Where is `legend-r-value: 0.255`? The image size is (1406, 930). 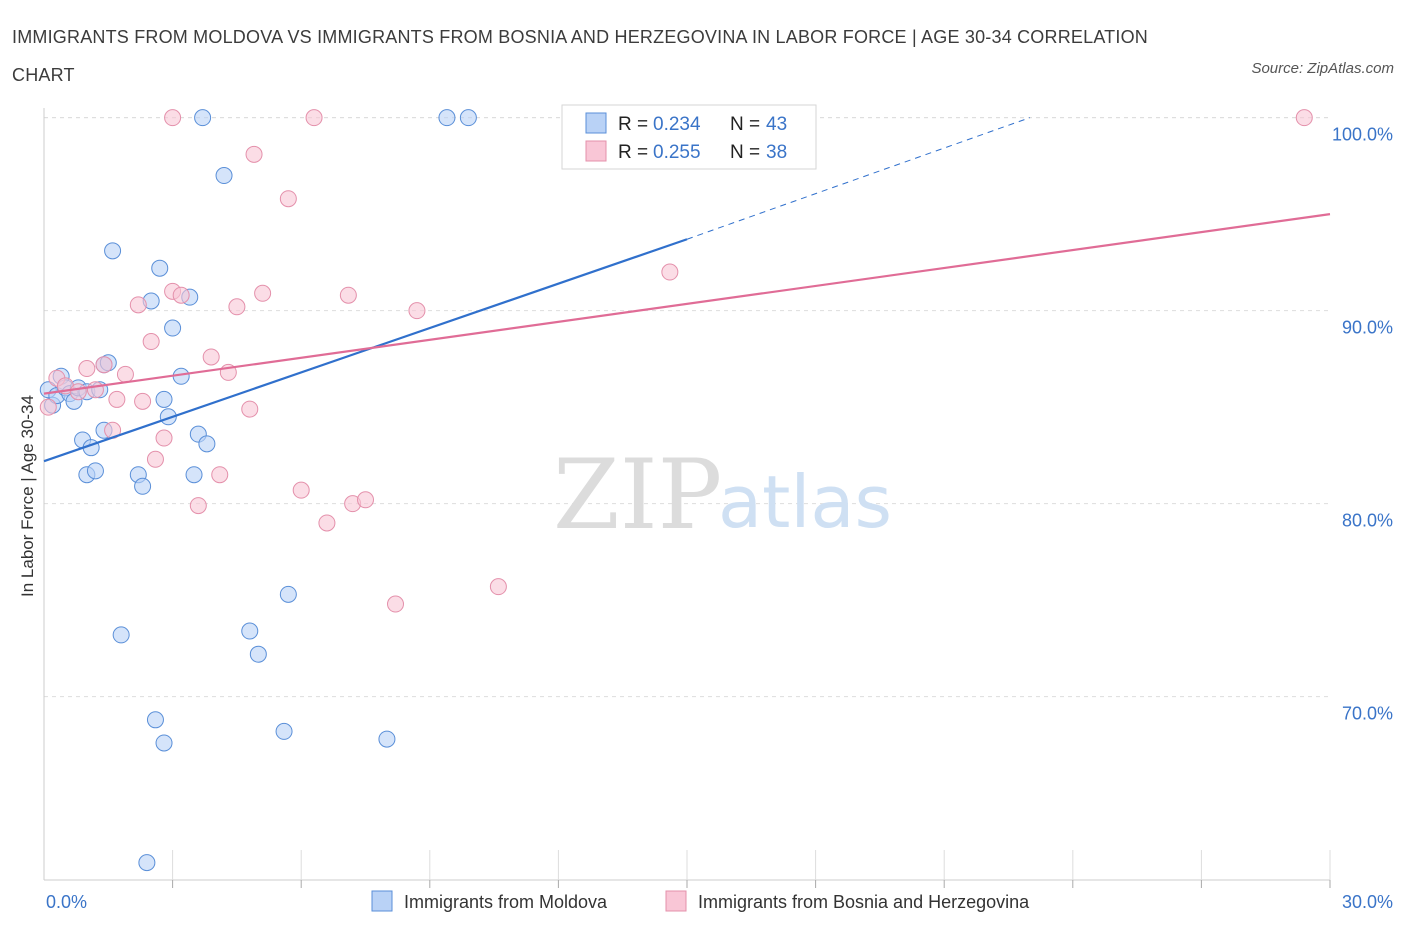
legend-r-value: 0.255 is located at coordinates (677, 152).